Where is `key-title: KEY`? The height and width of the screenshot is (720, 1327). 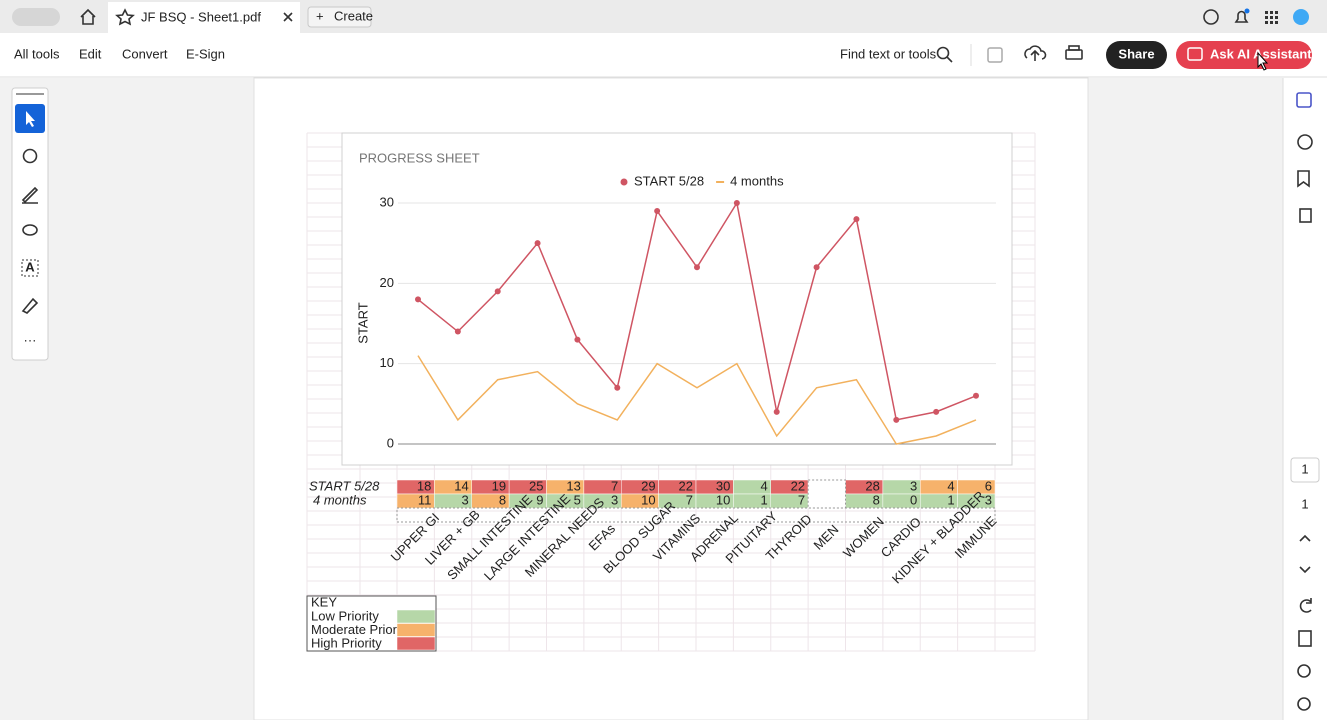 key-title: KEY is located at coordinates (324, 601).